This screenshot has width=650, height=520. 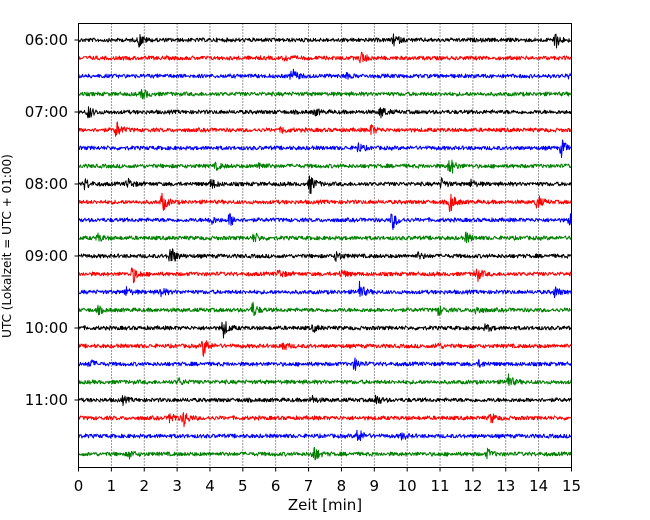 What do you see at coordinates (571, 486) in the screenshot?
I see `x-tick-label: 15` at bounding box center [571, 486].